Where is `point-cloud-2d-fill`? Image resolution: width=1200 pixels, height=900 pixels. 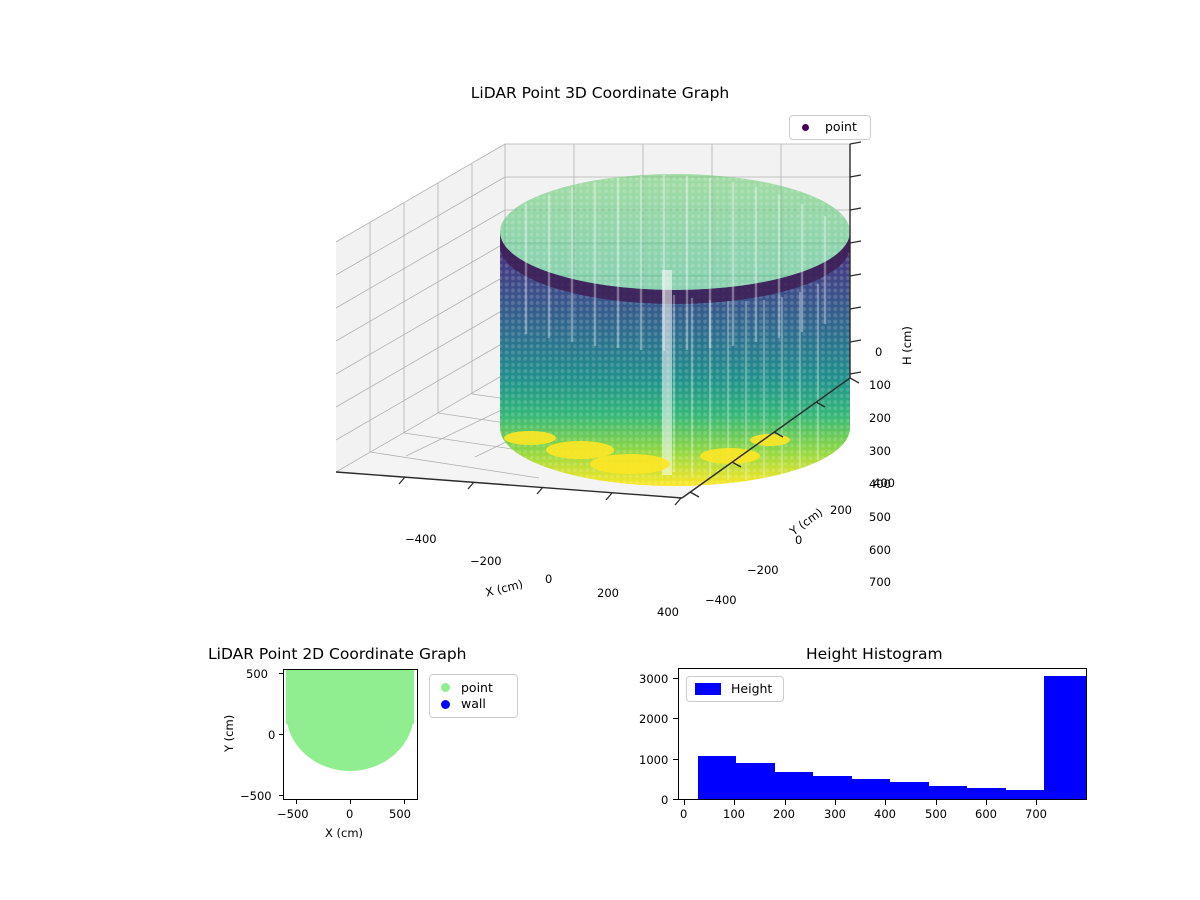 point-cloud-2d-fill is located at coordinates (350, 697).